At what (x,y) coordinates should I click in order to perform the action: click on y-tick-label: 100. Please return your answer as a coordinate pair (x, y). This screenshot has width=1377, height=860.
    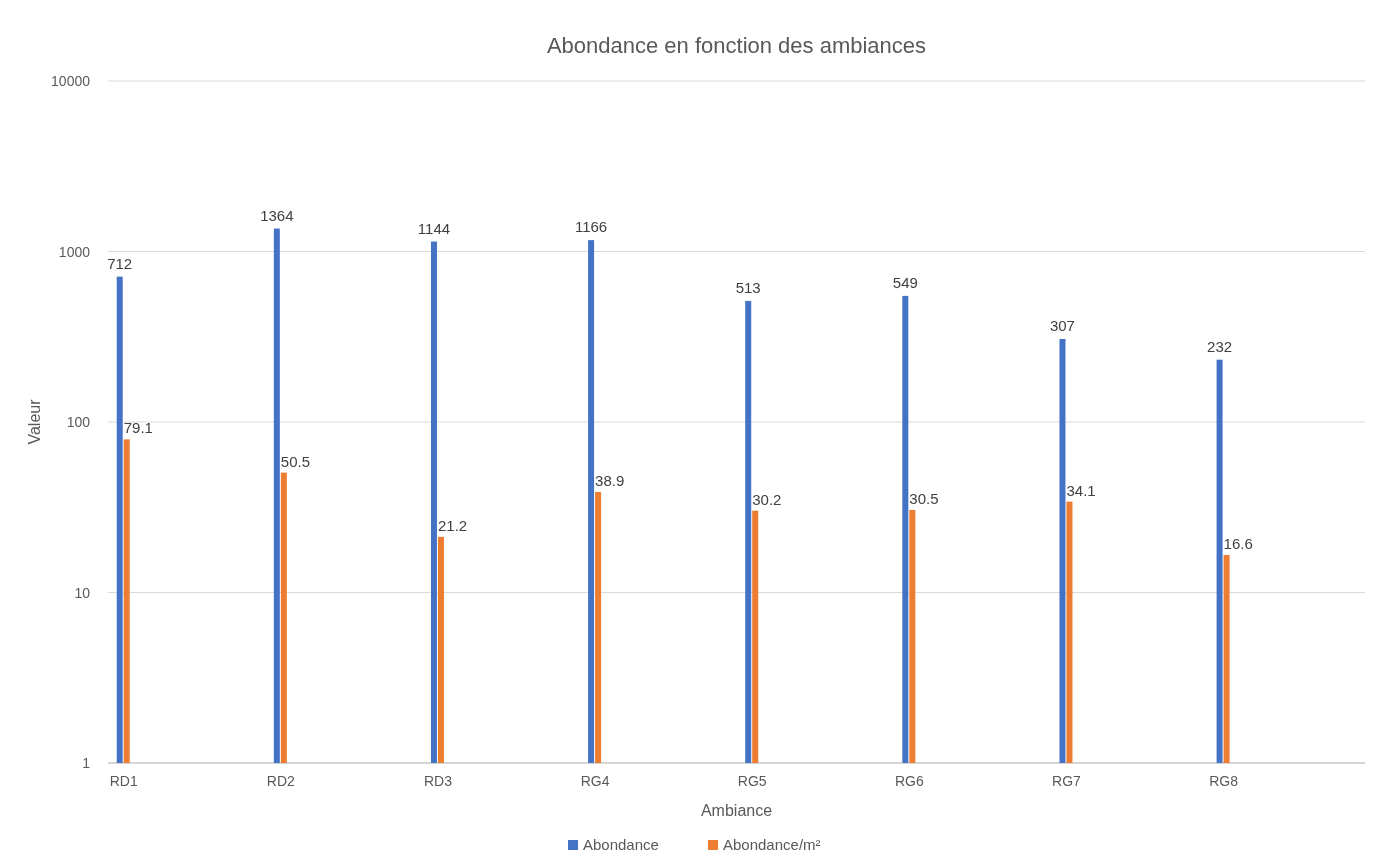
    Looking at the image, I should click on (78, 422).